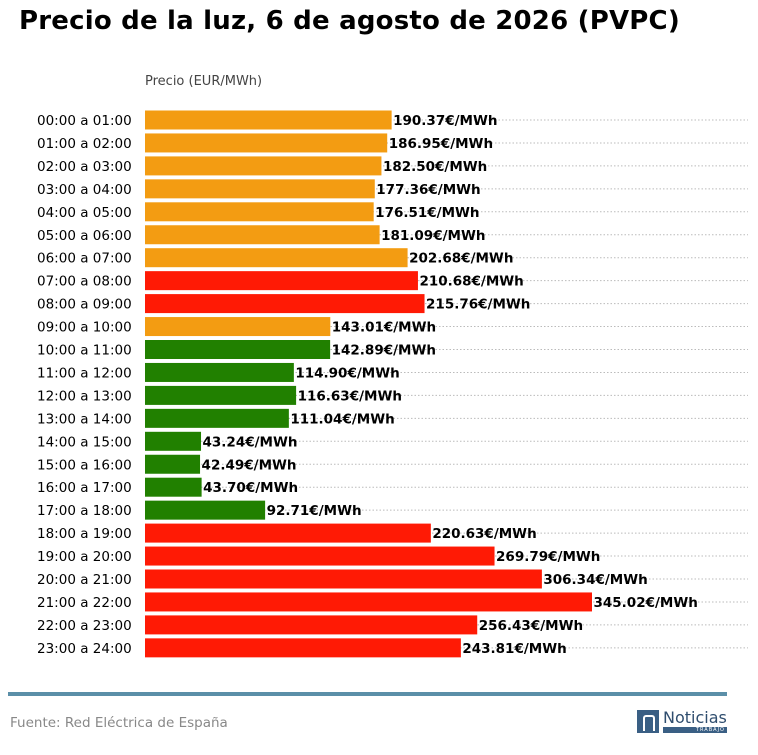 The width and height of the screenshot is (758, 755). I want to click on logo-mark-icon, so click(648, 721).